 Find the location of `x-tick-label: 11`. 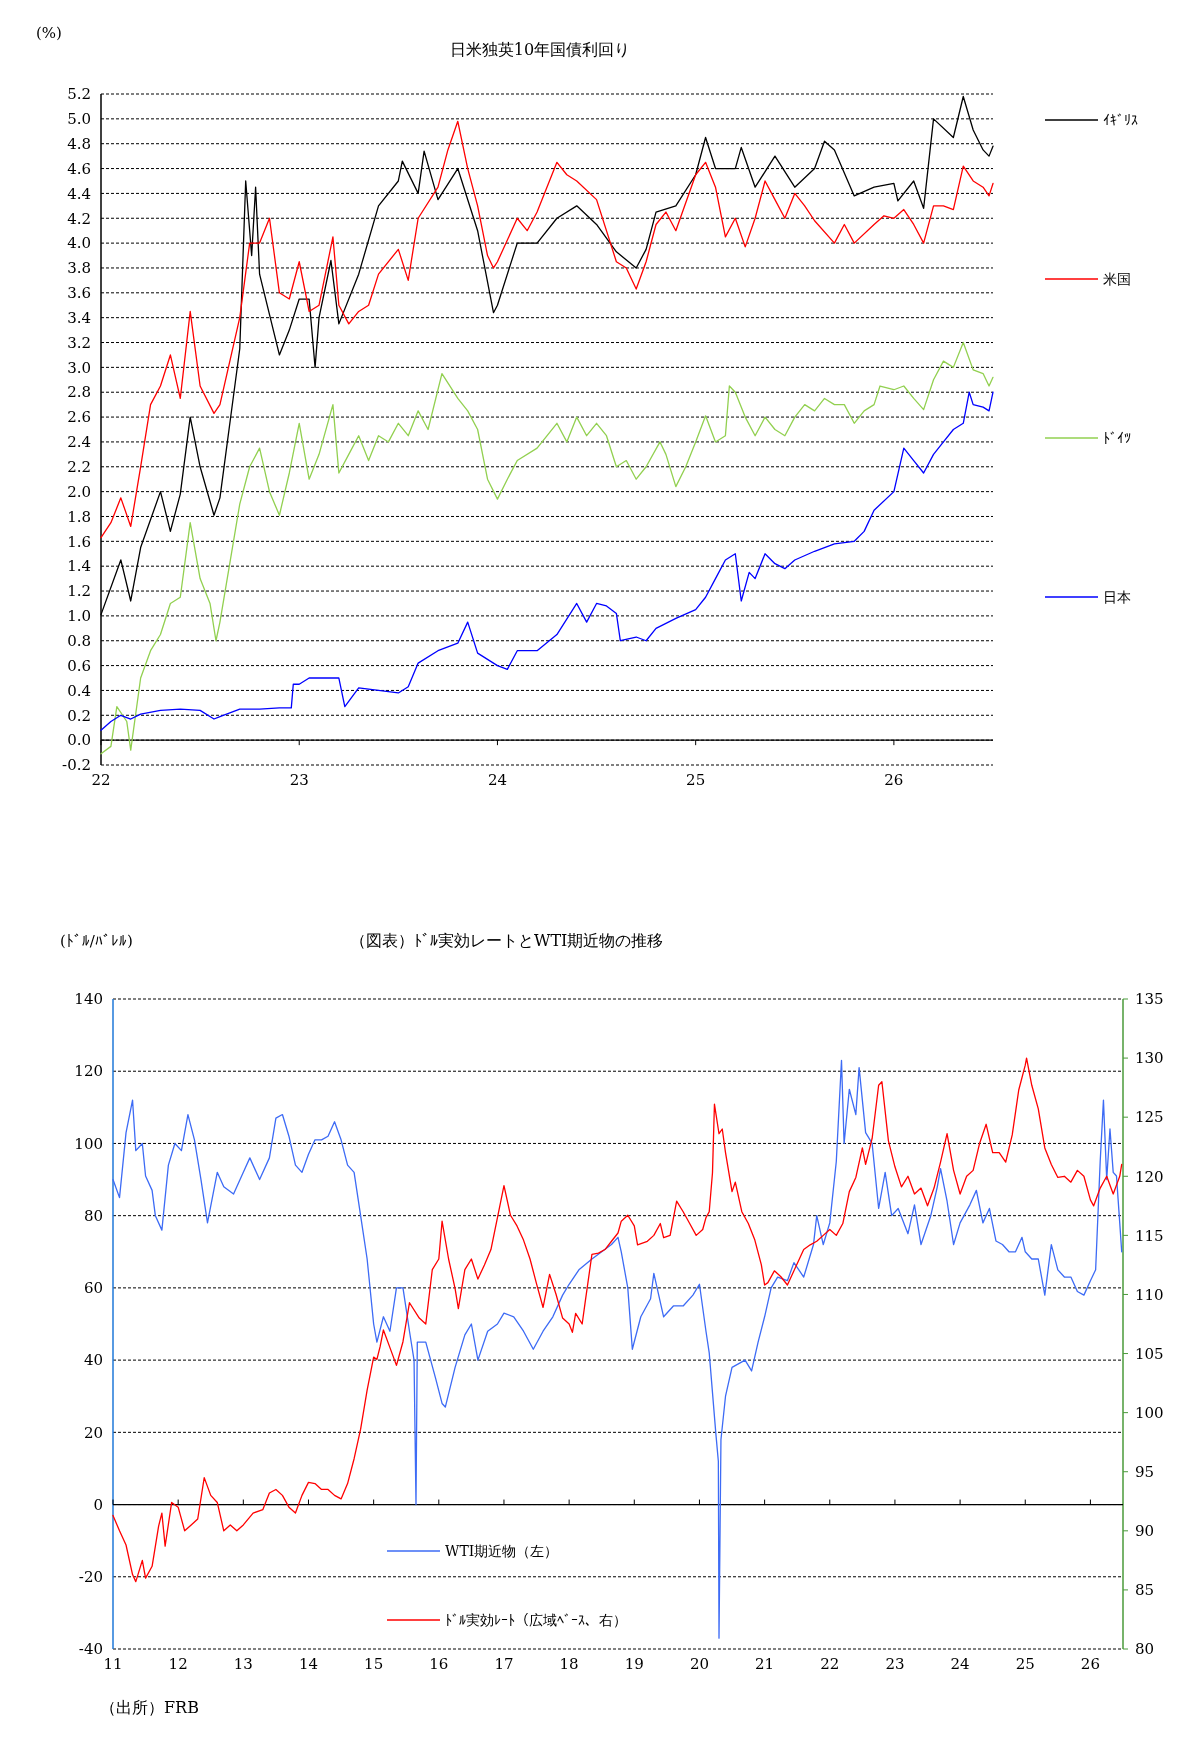

x-tick-label: 11 is located at coordinates (113, 1664).